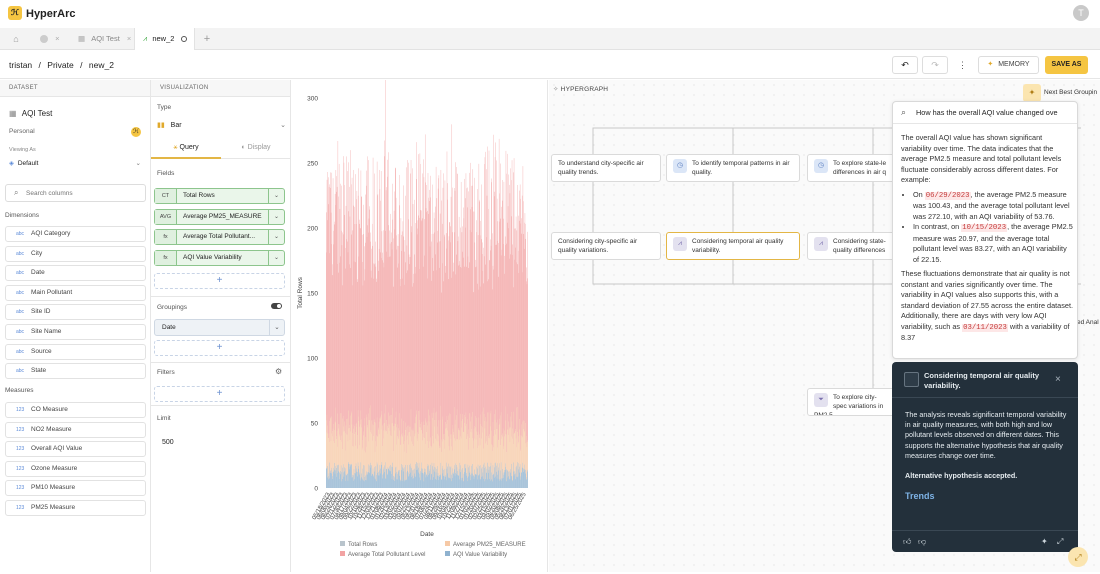 Image resolution: width=1100 pixels, height=574 pixels. What do you see at coordinates (46, 331) in the screenshot?
I see `item-label: Site Name` at bounding box center [46, 331].